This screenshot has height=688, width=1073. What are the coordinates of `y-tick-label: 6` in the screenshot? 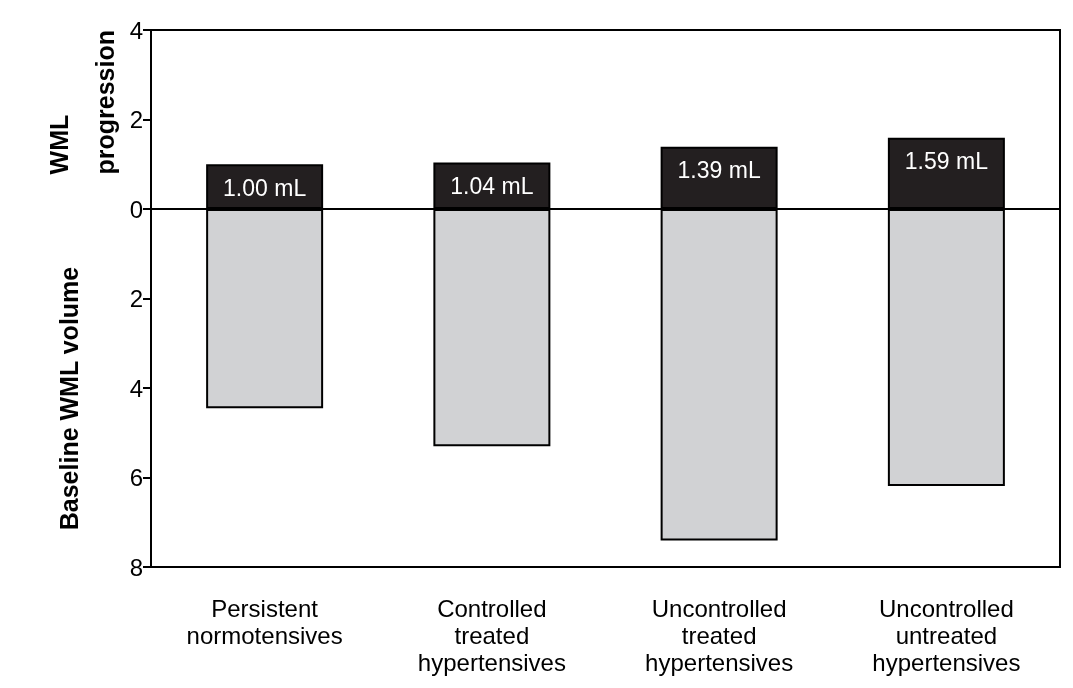 It's located at (136, 477).